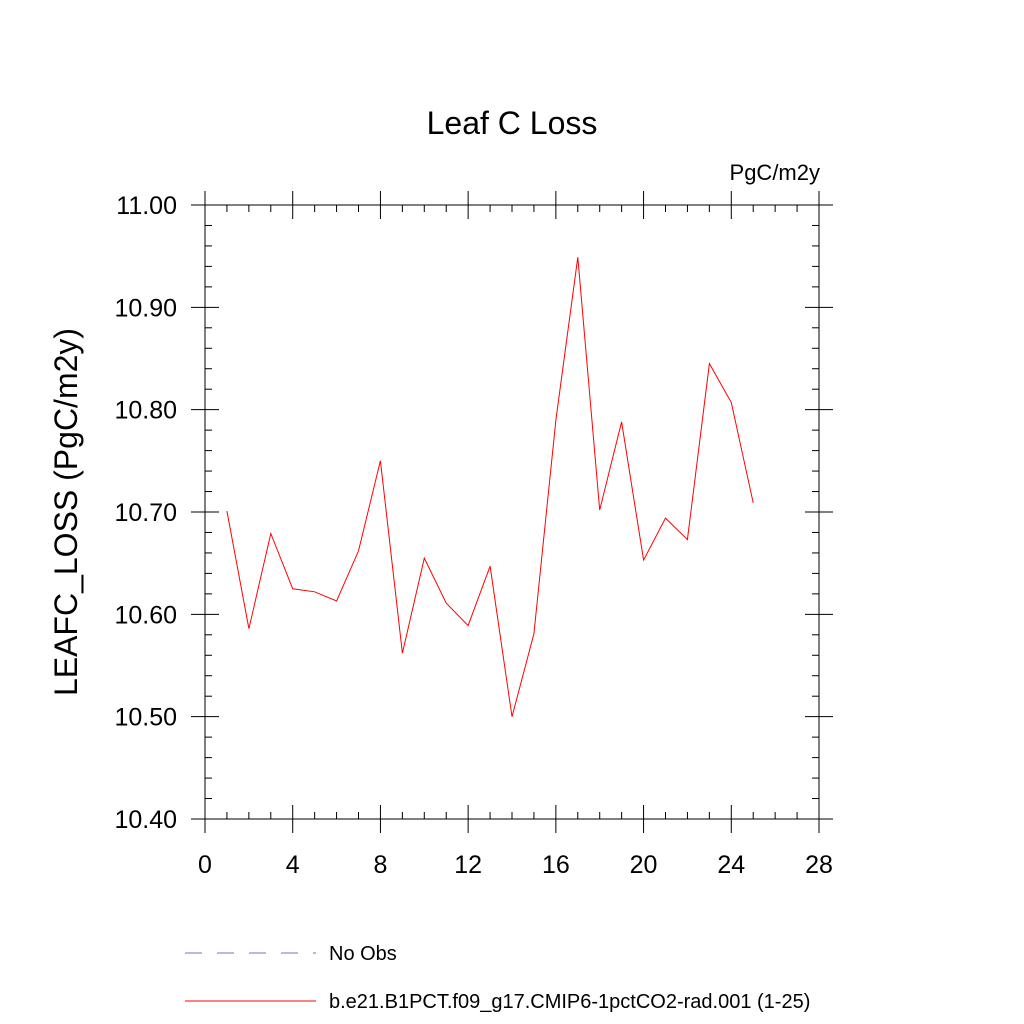  What do you see at coordinates (146, 206) in the screenshot?
I see `y-tick-label: 11.00` at bounding box center [146, 206].